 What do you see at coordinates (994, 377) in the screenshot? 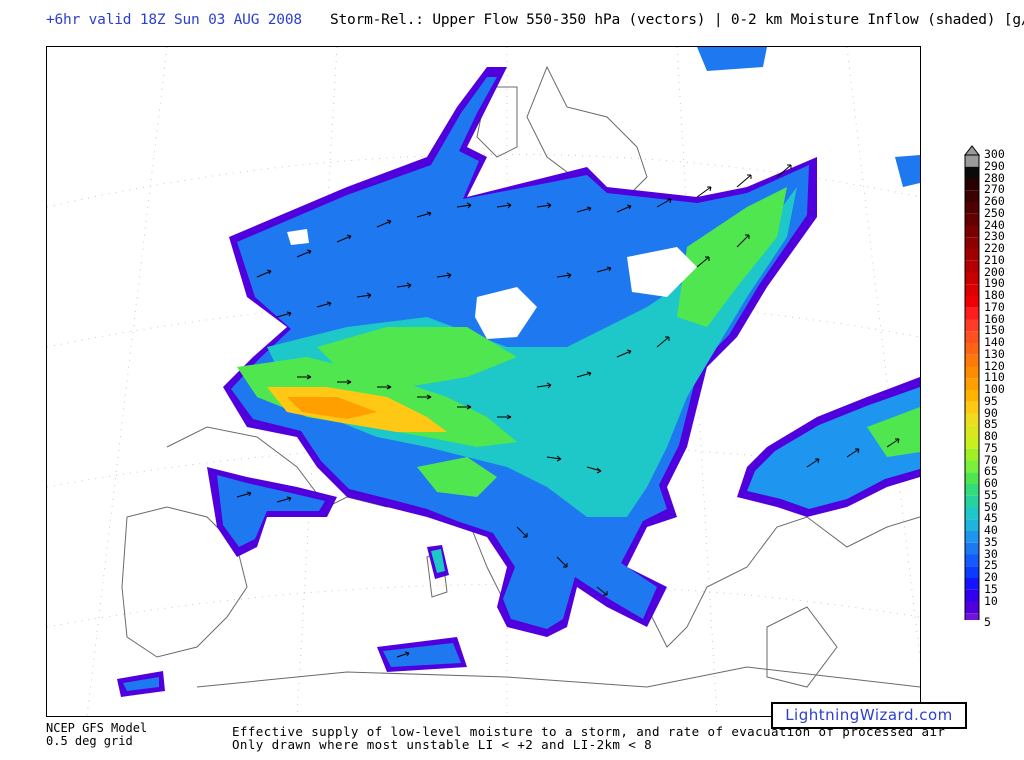
I see `legend-level-label: 110` at bounding box center [994, 377].